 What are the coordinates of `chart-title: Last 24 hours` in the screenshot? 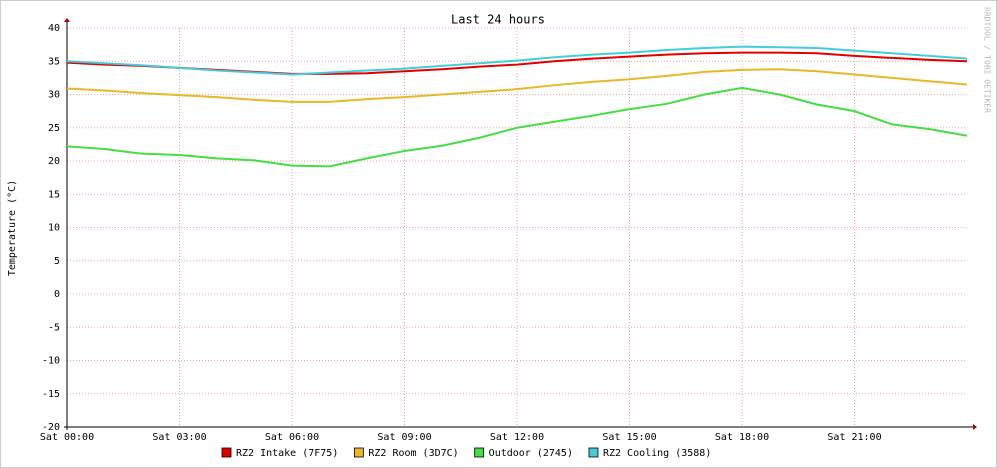 It's located at (498, 20).